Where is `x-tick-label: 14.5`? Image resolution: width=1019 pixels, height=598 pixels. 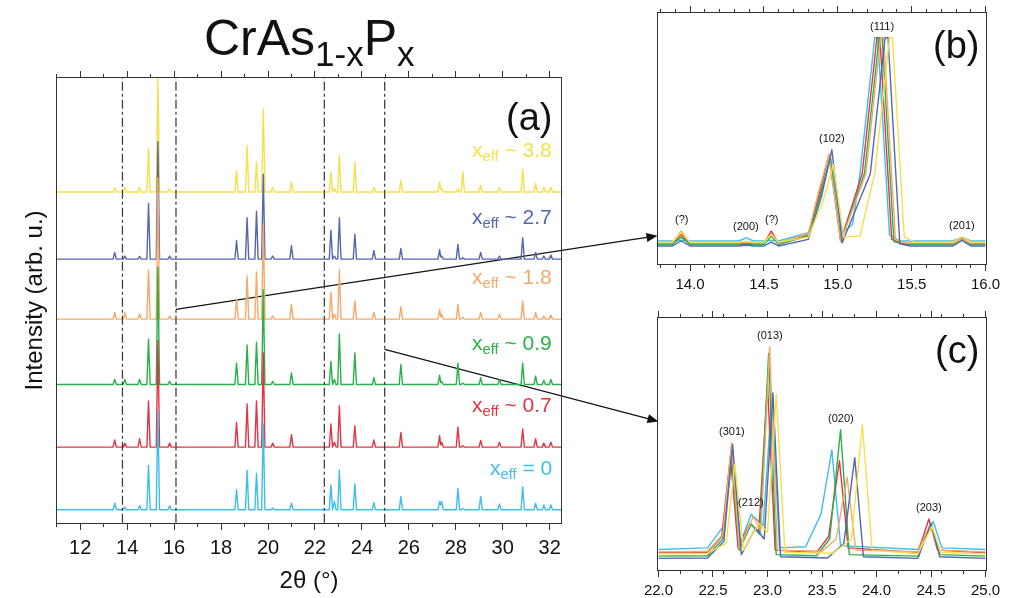
x-tick-label: 14.5 is located at coordinates (764, 284).